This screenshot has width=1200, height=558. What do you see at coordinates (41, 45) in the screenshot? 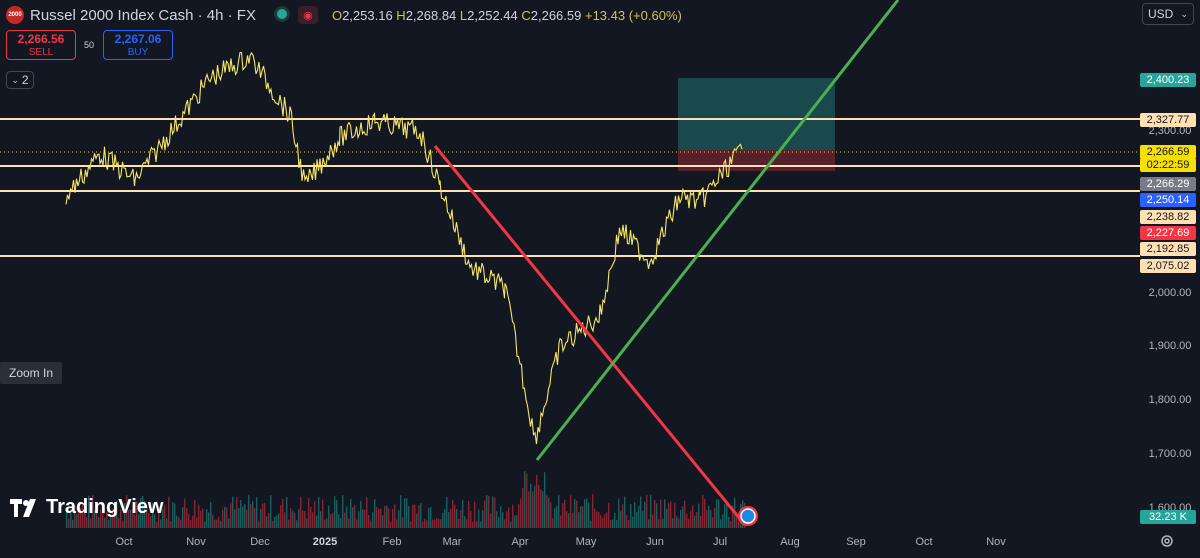
I see `sell-button: 2,266.56 SELL` at bounding box center [41, 45].